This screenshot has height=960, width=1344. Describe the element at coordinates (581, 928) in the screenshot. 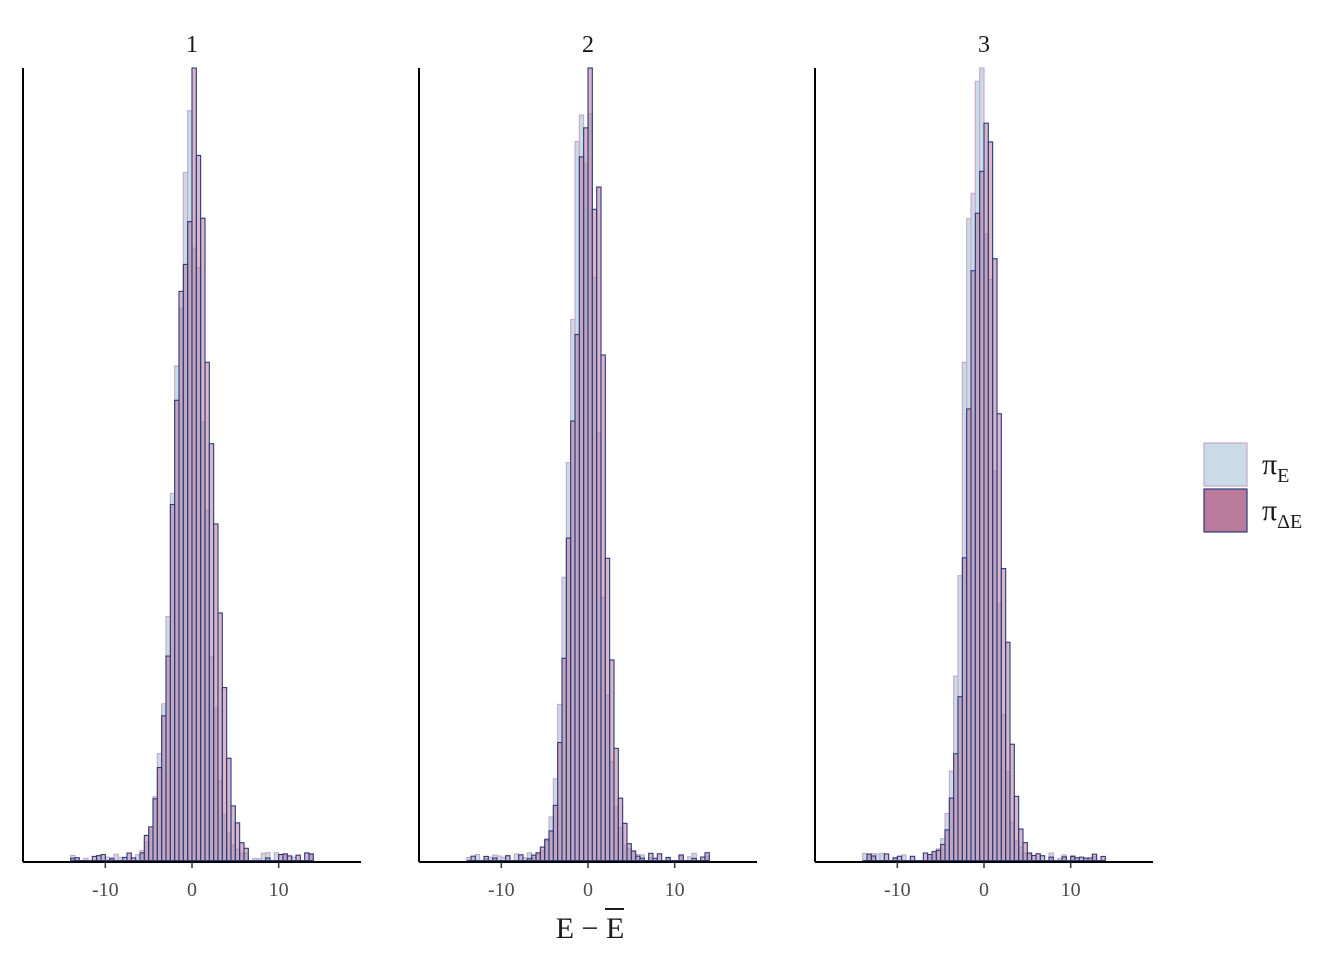

I see `x-axis-title-left: E −` at that location.